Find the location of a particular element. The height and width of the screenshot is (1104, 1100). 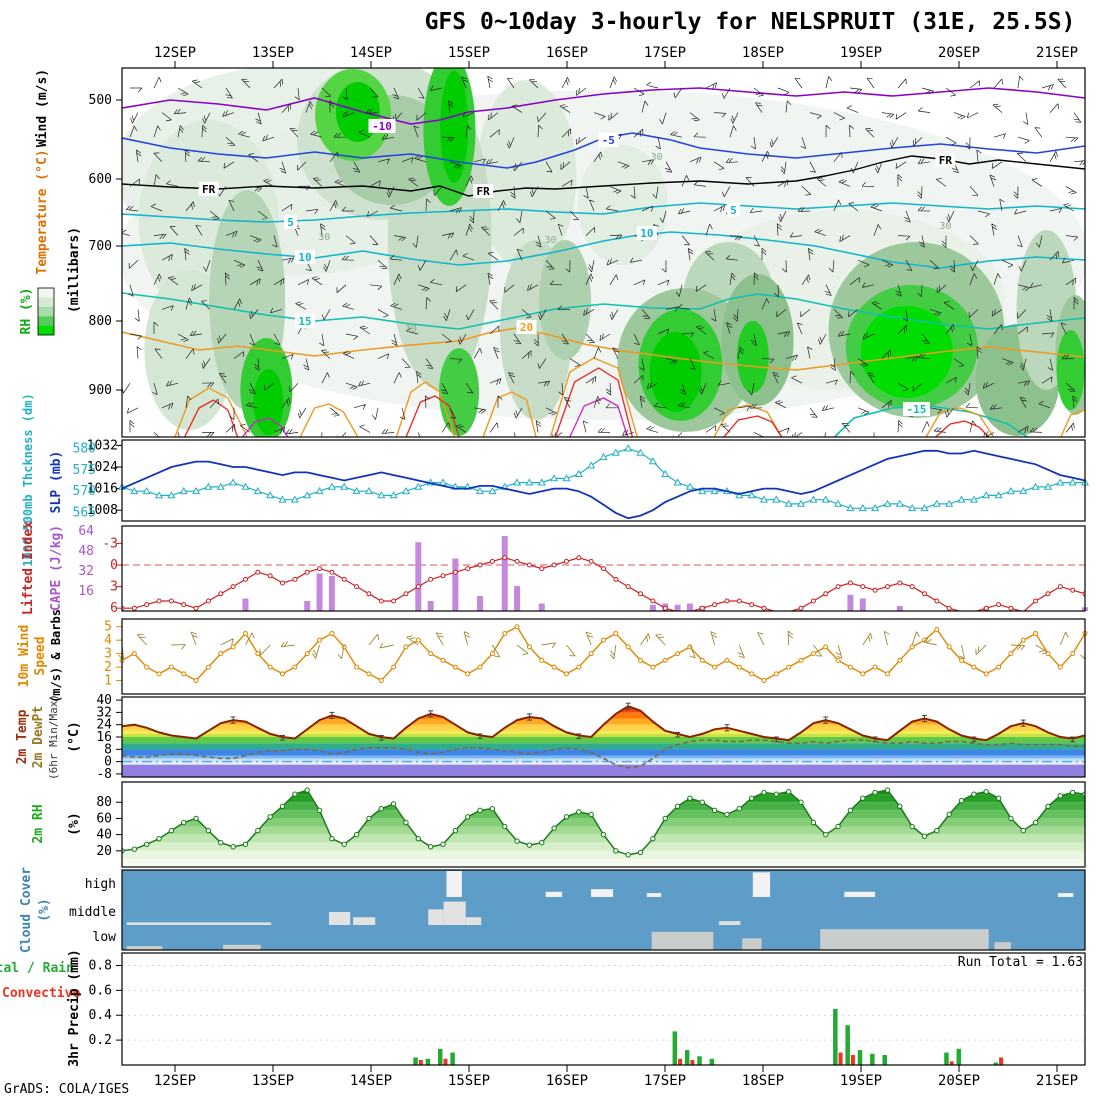

tick-label: 565 is located at coordinates (84, 512).